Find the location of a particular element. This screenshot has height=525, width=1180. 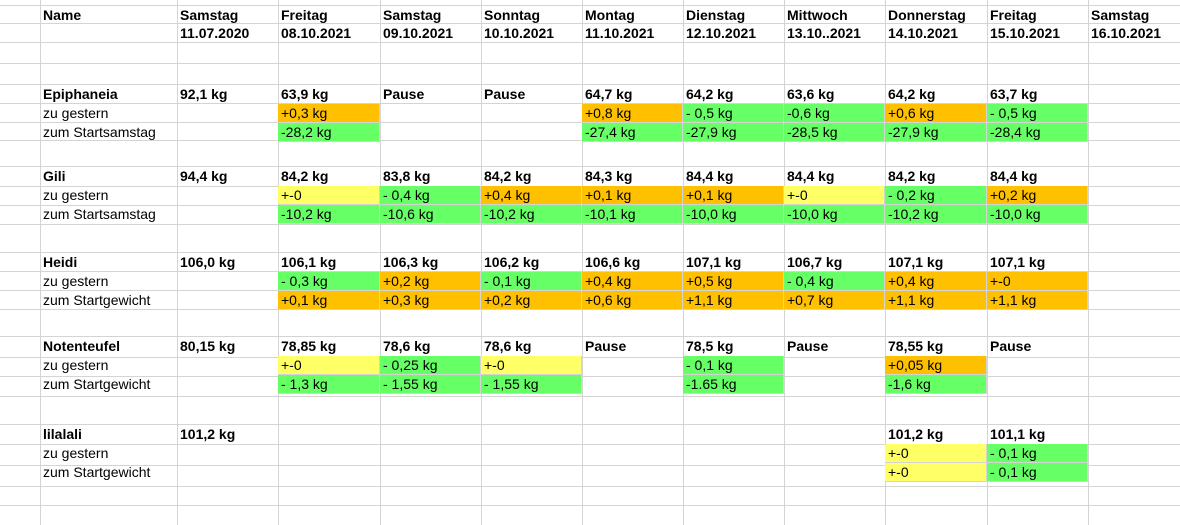

header-date: 08.10.2021 is located at coordinates (316, 33).